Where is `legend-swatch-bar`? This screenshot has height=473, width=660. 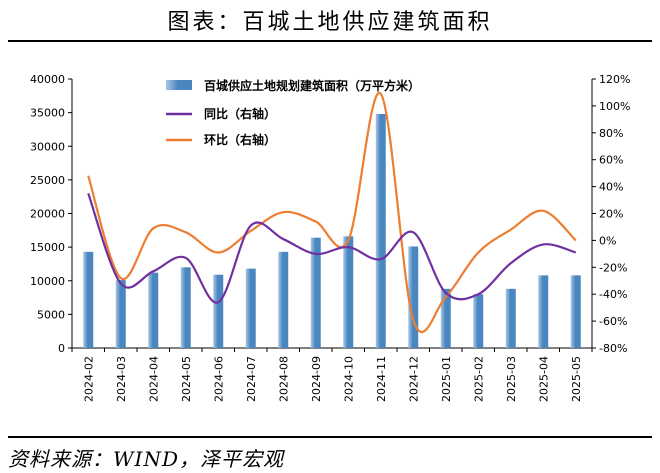
legend-swatch-bar is located at coordinates (179, 85).